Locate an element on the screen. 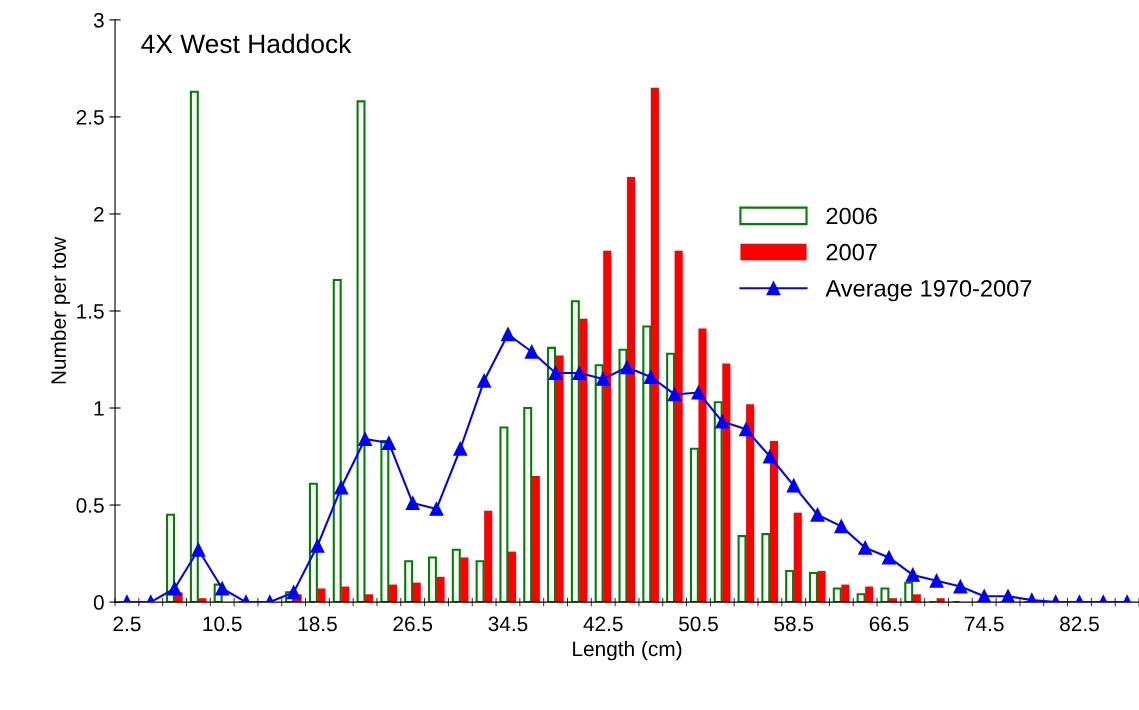 The width and height of the screenshot is (1139, 710). y-tick-label: 1 is located at coordinates (99, 408).